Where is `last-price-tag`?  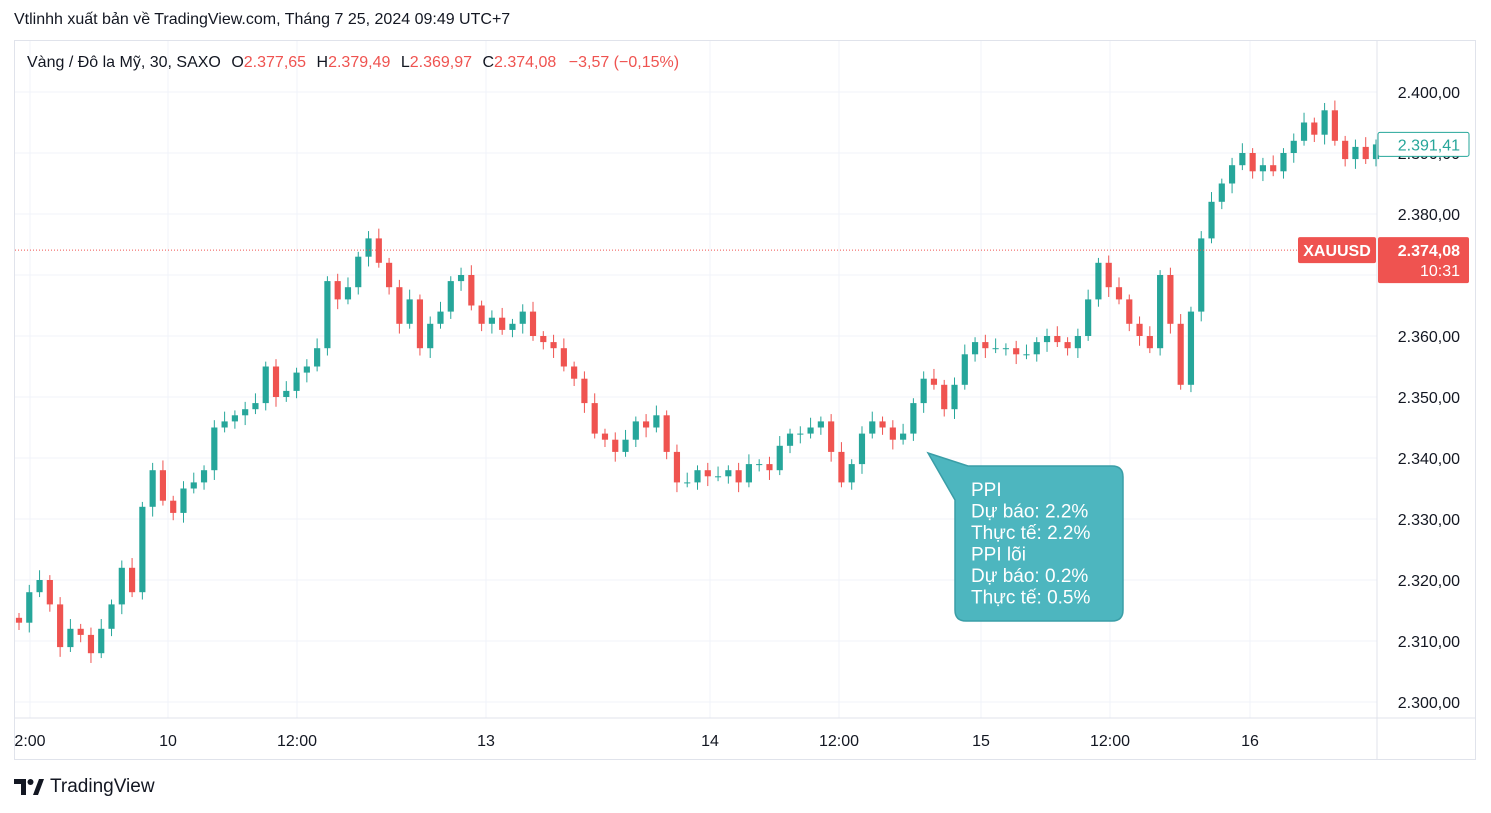 last-price-tag is located at coordinates (1423, 260).